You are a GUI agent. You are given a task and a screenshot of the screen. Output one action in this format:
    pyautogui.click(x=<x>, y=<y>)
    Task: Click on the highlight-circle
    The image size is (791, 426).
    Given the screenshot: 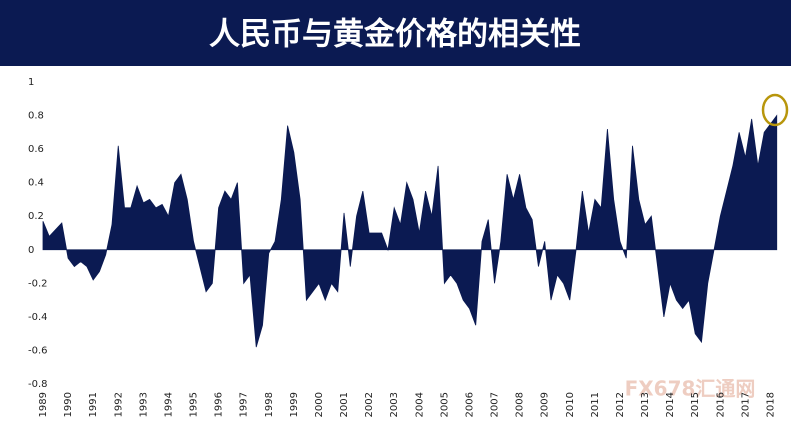 What is the action you would take?
    pyautogui.click(x=775, y=110)
    